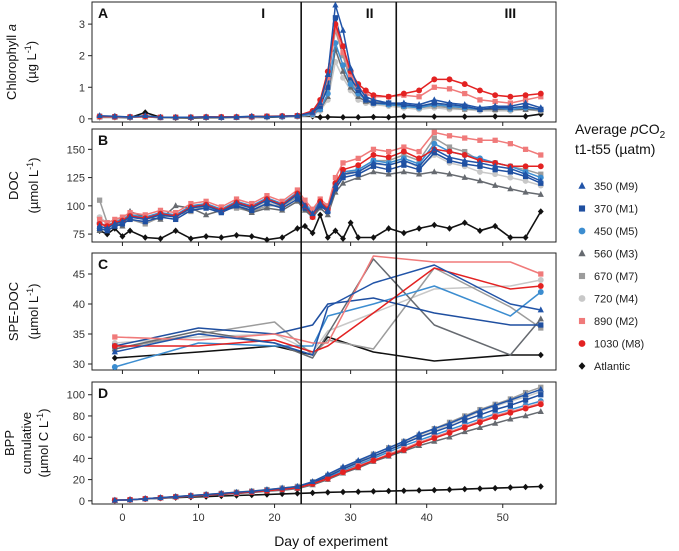 This screenshot has width=679, height=551. Describe the element at coordinates (76, 179) in the screenshot. I see `y-tick-label: 125` at that location.